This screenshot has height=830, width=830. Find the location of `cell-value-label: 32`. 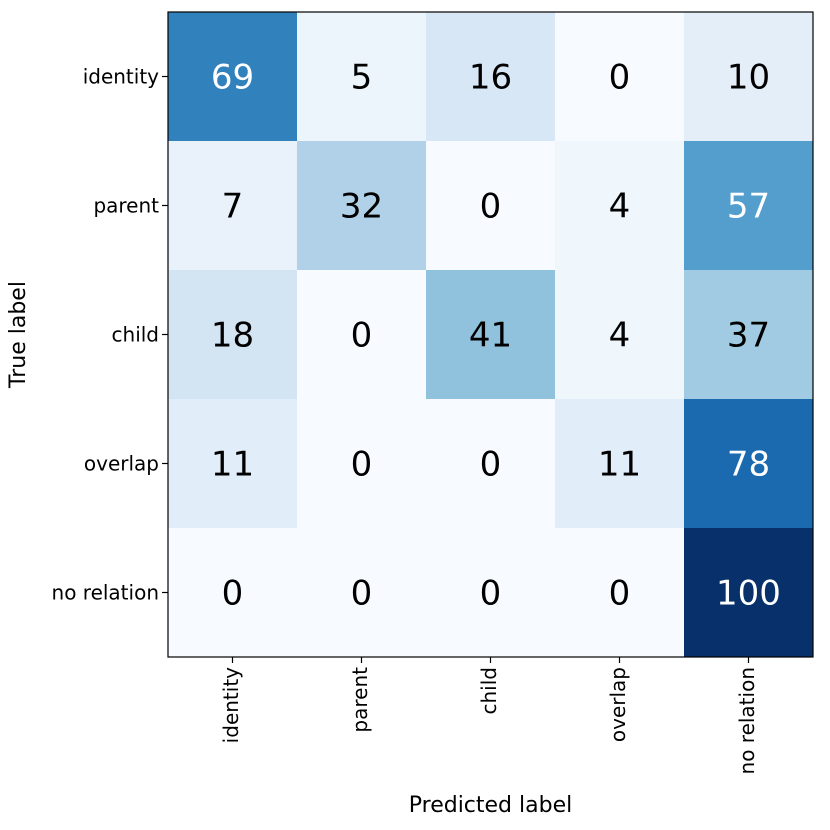

cell-value-label: 32 is located at coordinates (361, 207).